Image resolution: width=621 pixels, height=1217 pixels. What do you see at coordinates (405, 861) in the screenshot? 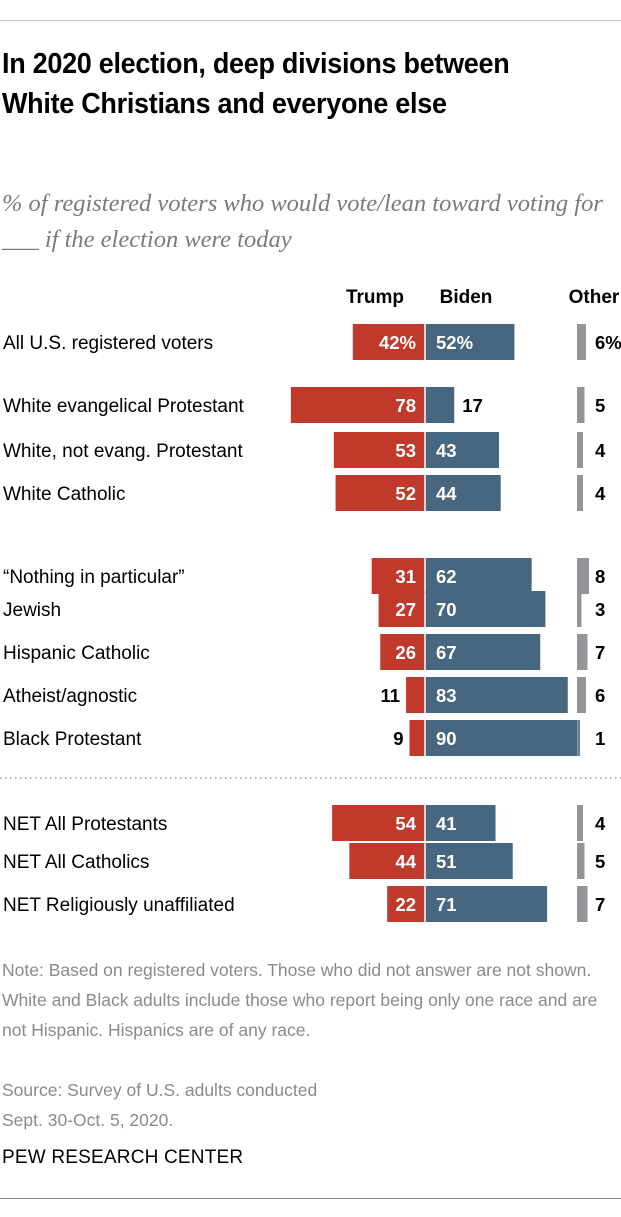
I see `value-label-trump: 44` at bounding box center [405, 861].